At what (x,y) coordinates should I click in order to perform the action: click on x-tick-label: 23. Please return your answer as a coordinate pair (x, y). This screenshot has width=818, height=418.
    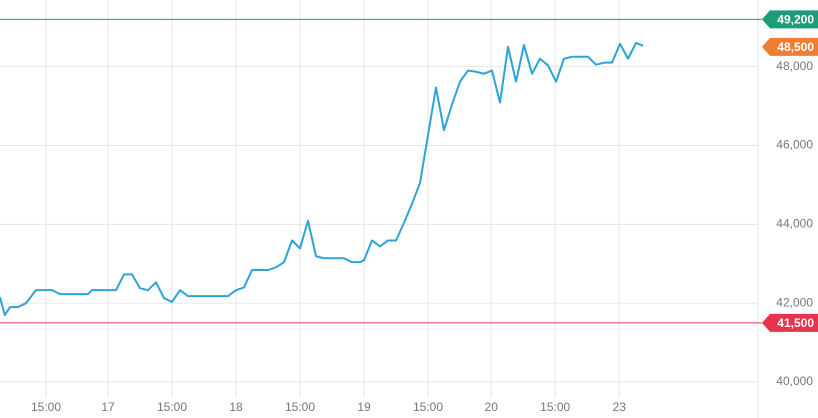
    Looking at the image, I should click on (620, 407).